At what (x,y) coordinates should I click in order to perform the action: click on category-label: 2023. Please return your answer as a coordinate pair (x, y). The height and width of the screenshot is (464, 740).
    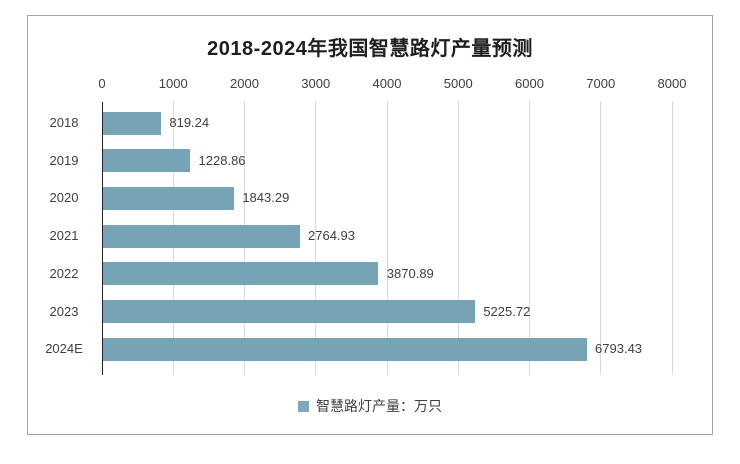
    Looking at the image, I should click on (64, 311).